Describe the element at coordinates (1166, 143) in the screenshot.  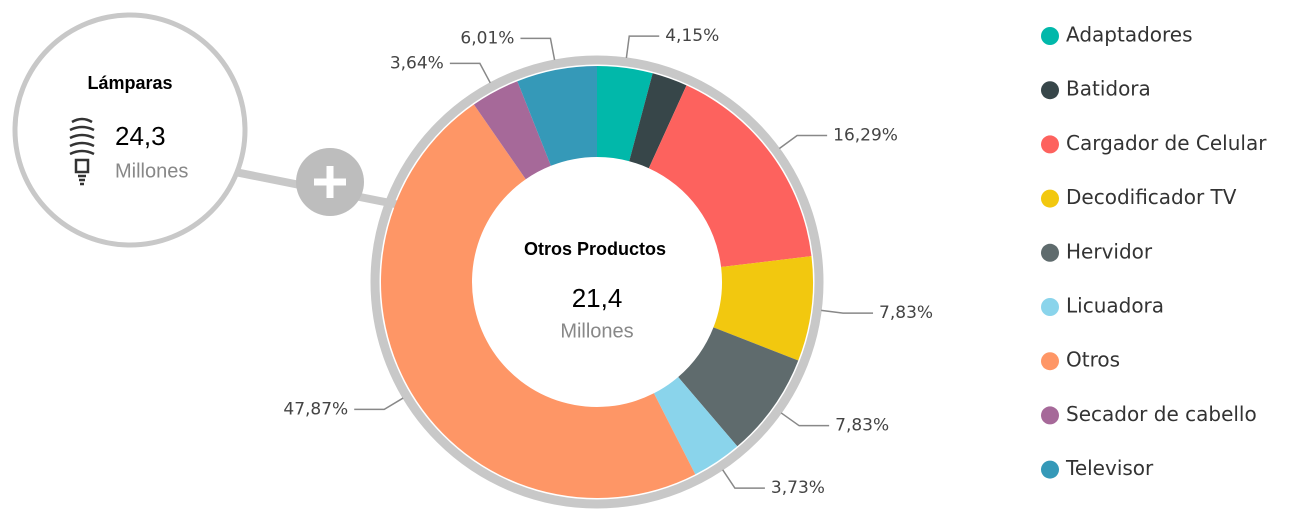
I see `legend-label: Cargador de Celular` at that location.